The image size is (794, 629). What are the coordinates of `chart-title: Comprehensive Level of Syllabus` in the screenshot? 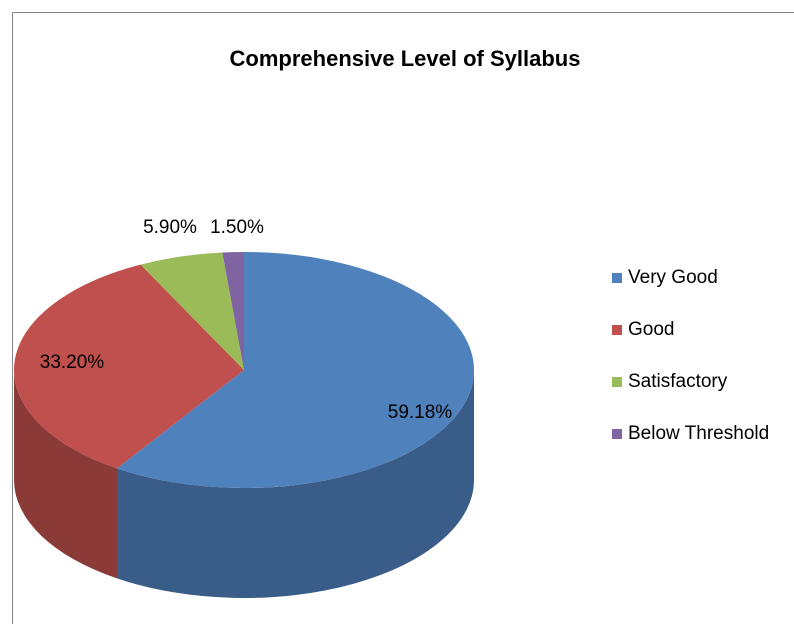 It's located at (405, 58).